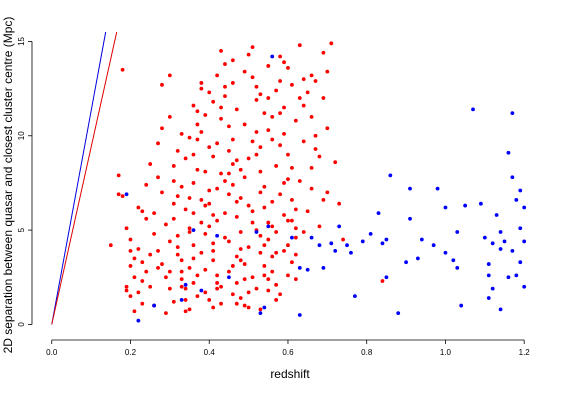 The height and width of the screenshot is (418, 584). What do you see at coordinates (288, 352) in the screenshot?
I see `x-tick-label: 0.6` at bounding box center [288, 352].